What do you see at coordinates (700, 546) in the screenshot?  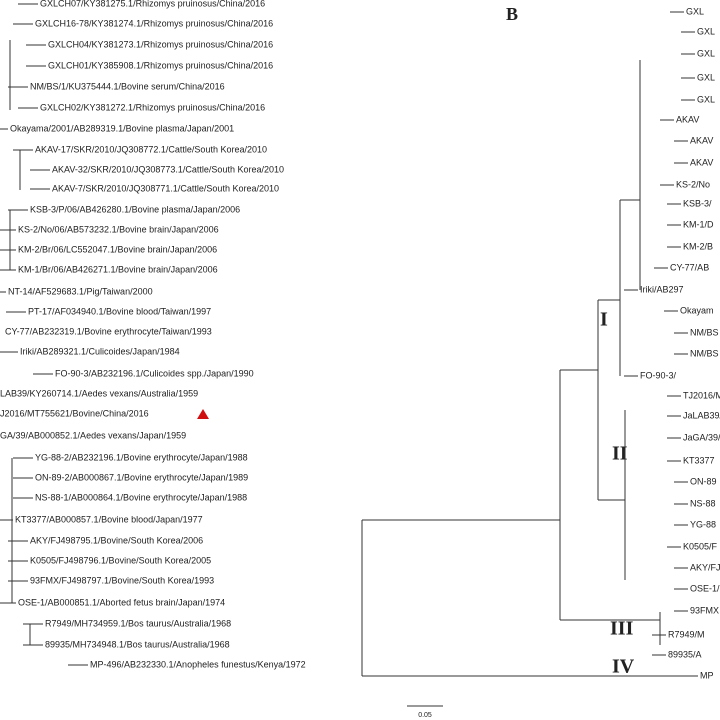 I see `leaf-label: K0505/F` at bounding box center [700, 546].